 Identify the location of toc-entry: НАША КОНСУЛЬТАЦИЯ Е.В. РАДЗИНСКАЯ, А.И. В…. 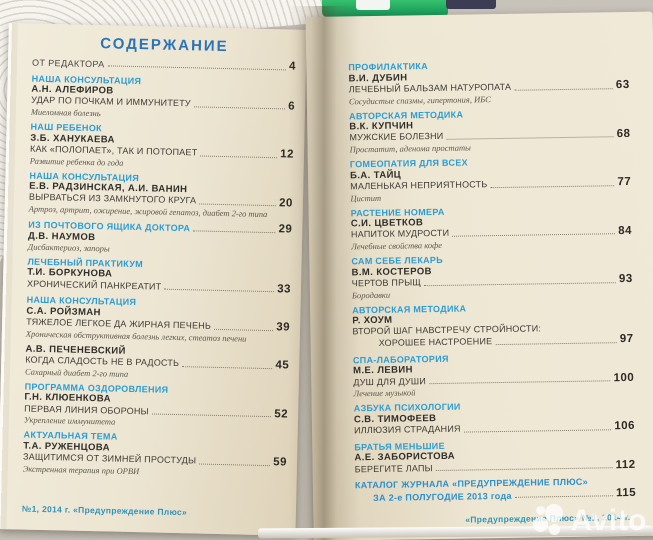
(161, 194).